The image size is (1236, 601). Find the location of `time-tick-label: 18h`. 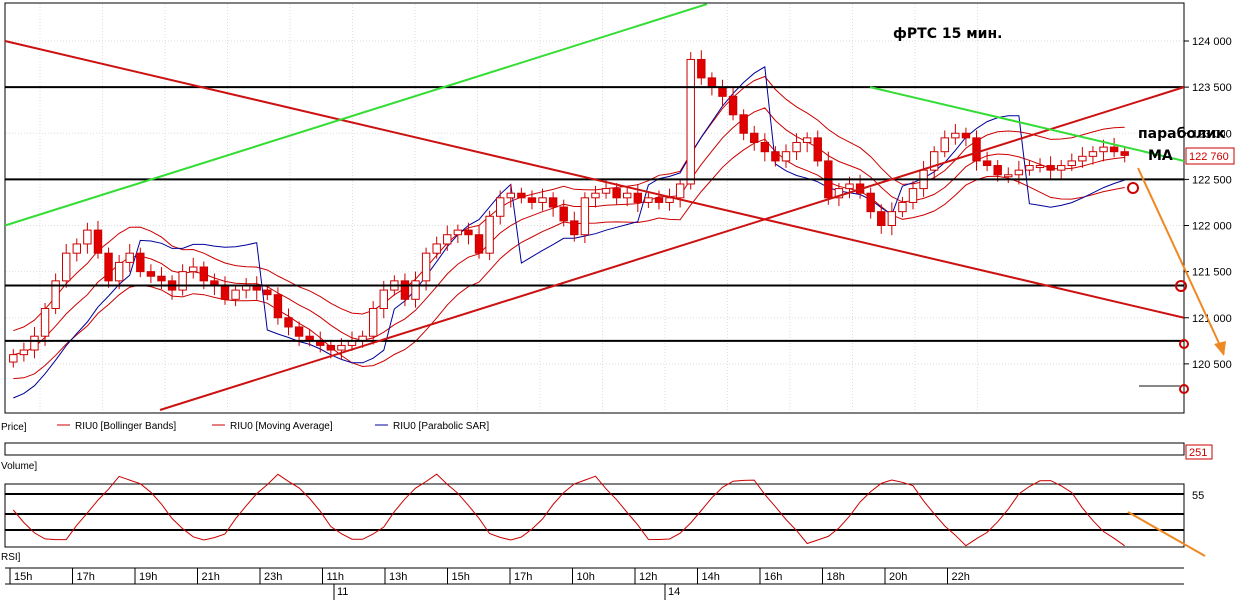

time-tick-label: 18h is located at coordinates (836, 577).